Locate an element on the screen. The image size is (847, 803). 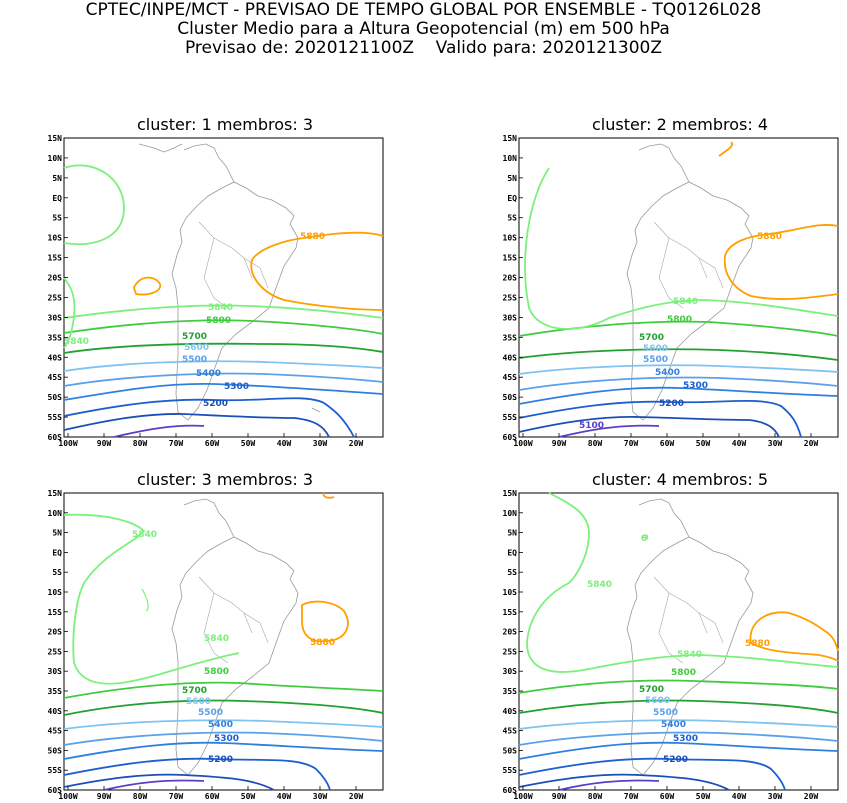
contours is located at coordinates (678, 289).